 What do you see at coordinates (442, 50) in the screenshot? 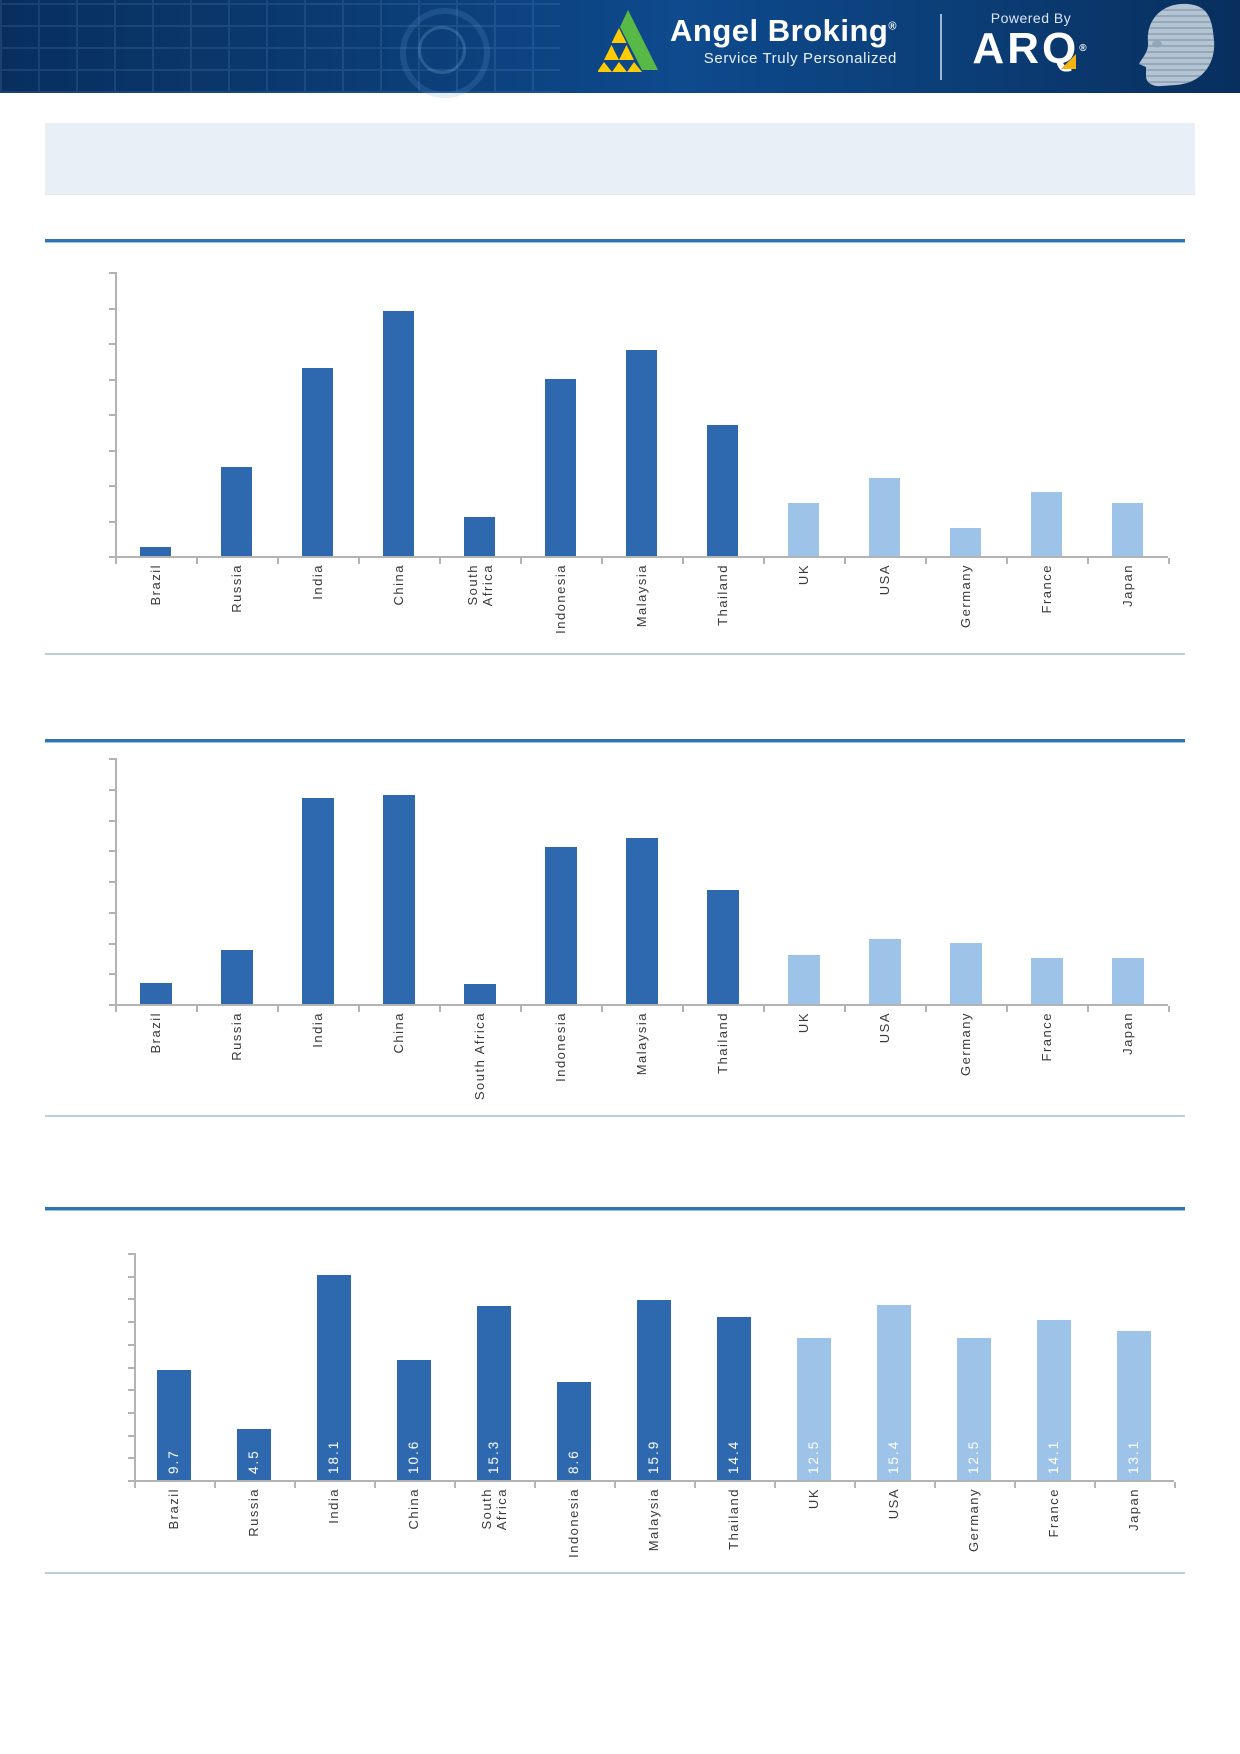
I see `ring-decor-inner` at bounding box center [442, 50].